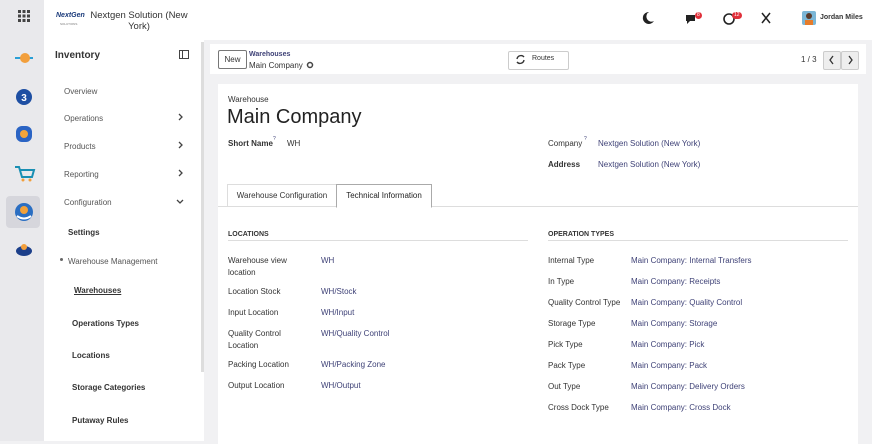  I want to click on tab-active: Technical Information, so click(384, 196).